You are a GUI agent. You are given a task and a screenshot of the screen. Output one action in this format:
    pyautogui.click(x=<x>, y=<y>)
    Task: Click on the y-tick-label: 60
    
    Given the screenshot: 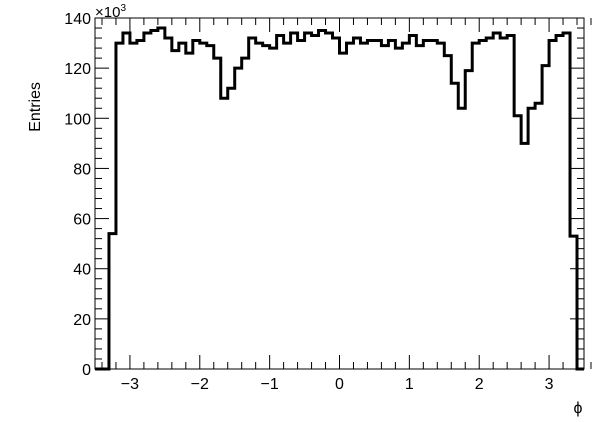 What is the action you would take?
    pyautogui.click(x=82, y=220)
    